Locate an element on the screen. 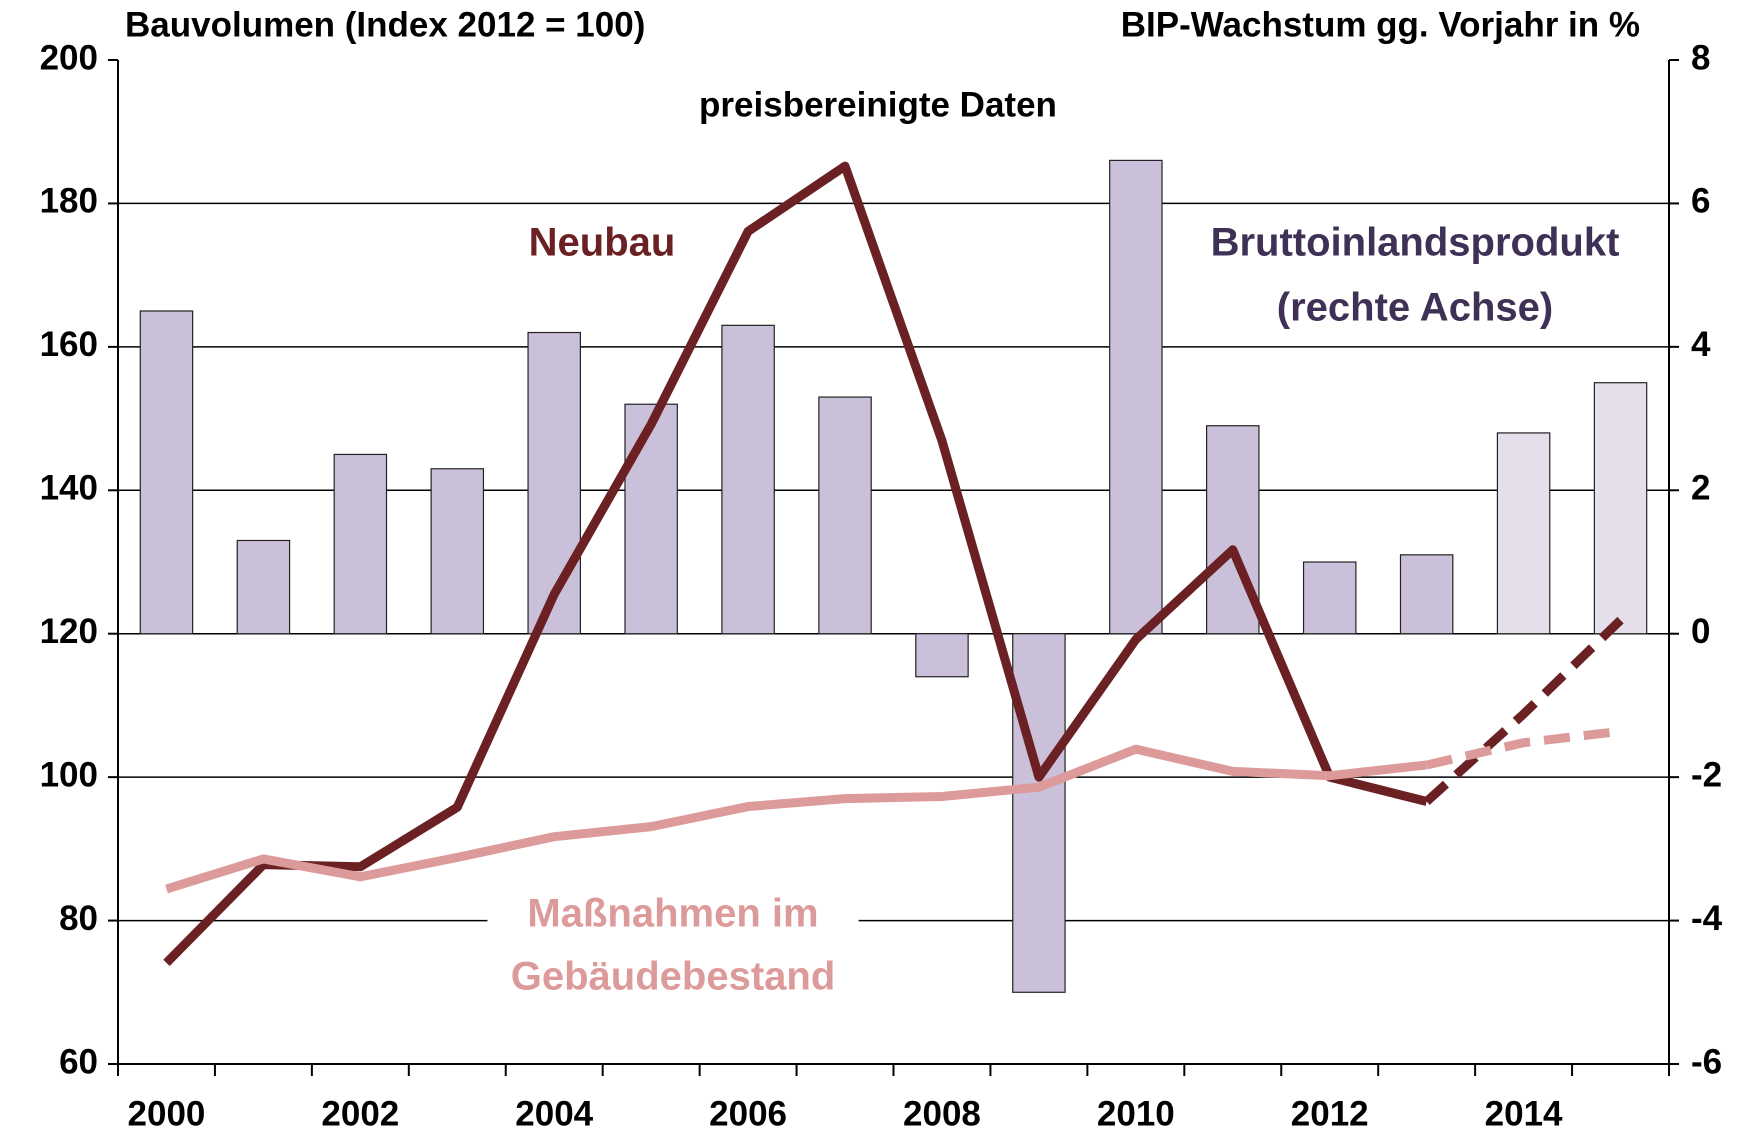 The width and height of the screenshot is (1753, 1136). y2-tick-label: 8 is located at coordinates (1700, 57).